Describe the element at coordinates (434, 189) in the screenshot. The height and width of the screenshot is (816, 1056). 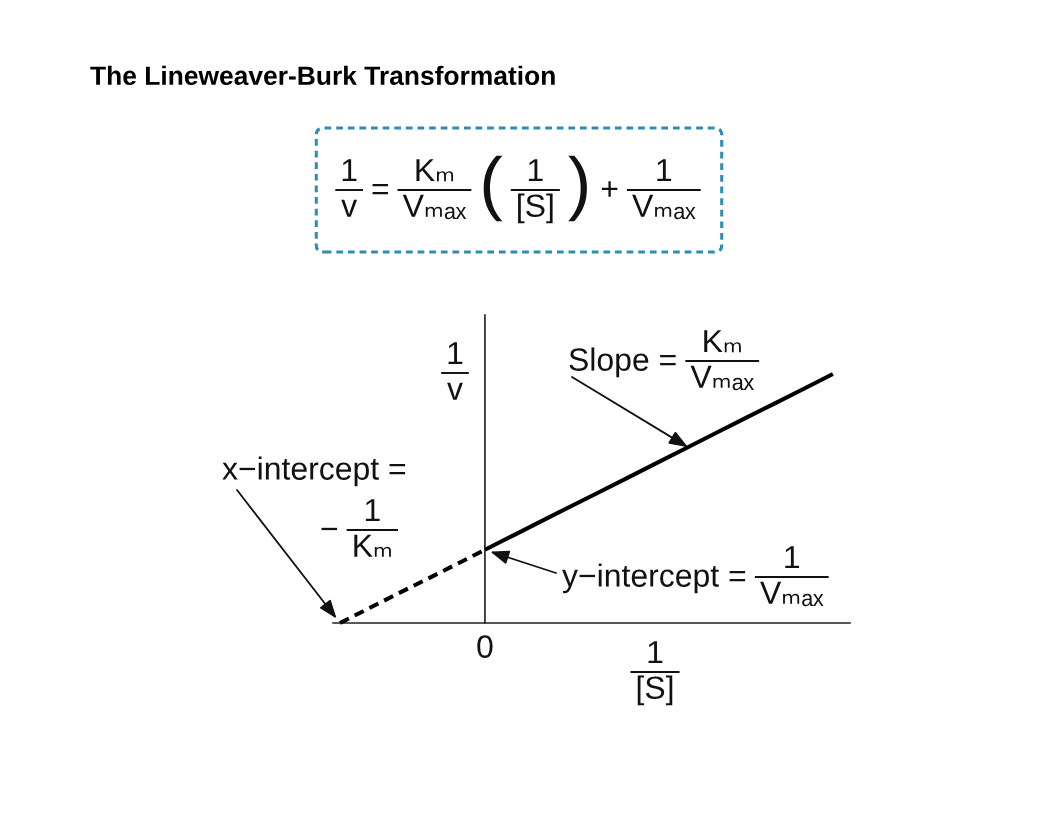
I see `text: Kₘ Vₘₐₓ` at that location.